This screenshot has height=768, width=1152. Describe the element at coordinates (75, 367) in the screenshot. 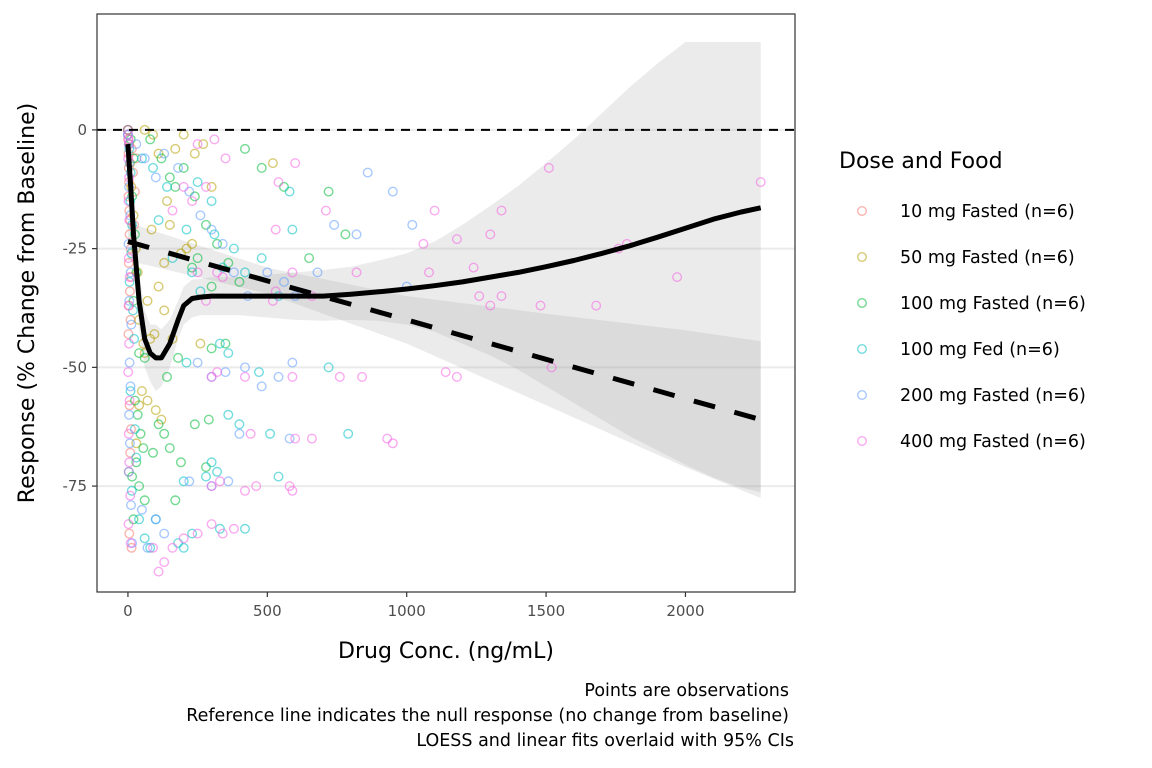

I see `y-tick-label: -50` at that location.